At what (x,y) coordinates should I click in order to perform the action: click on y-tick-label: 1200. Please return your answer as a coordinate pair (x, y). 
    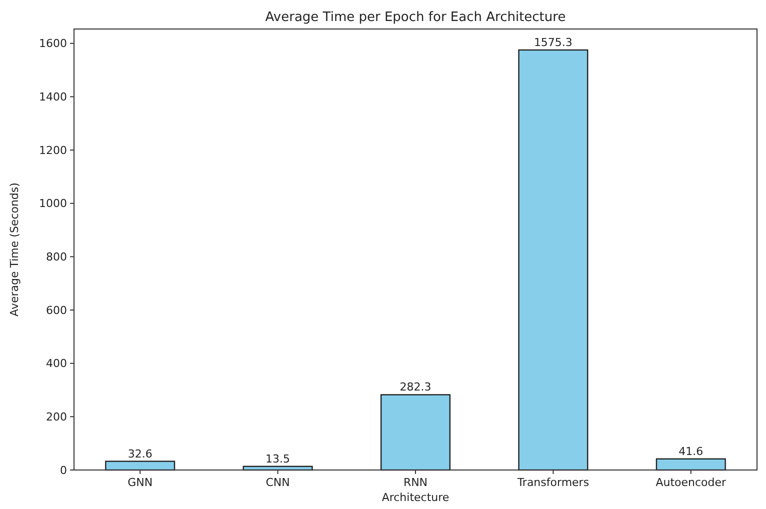
    Looking at the image, I should click on (53, 150).